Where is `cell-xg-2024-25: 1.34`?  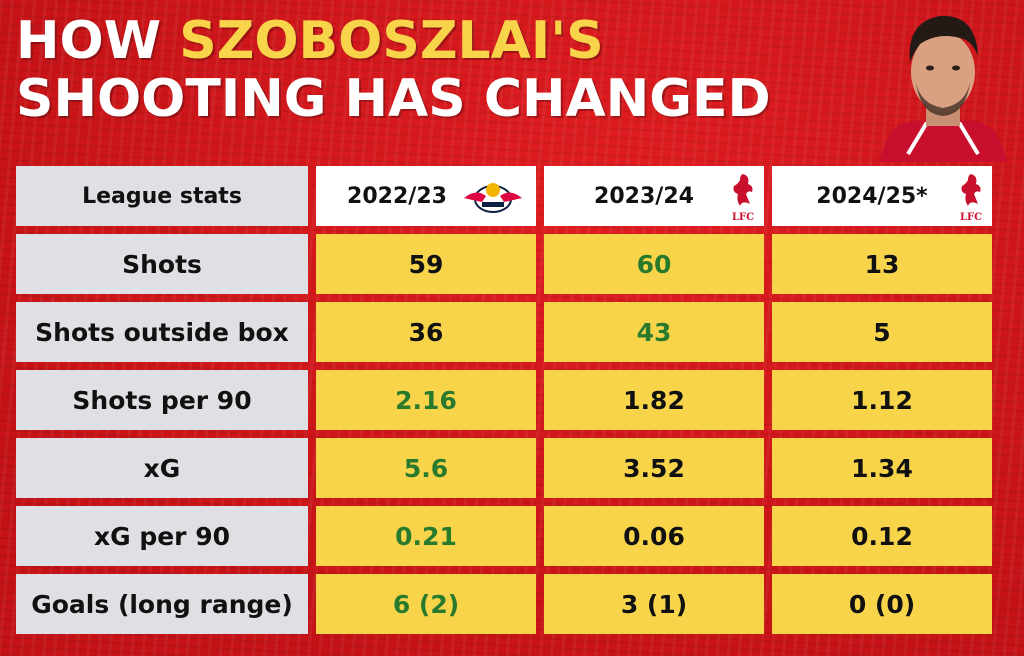
cell-xg-2024-25: 1.34 is located at coordinates (882, 468).